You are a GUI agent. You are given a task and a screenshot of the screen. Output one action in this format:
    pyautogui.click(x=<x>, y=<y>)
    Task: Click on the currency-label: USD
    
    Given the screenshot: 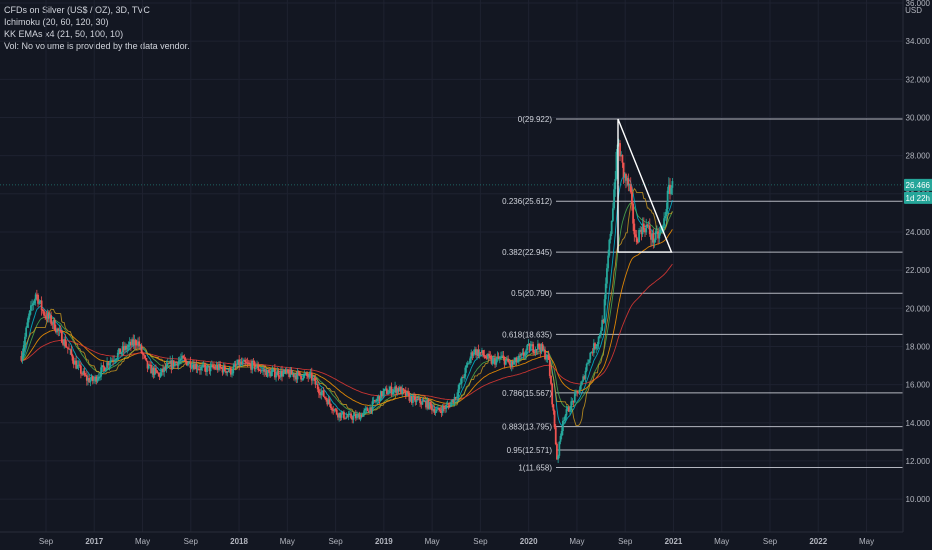 What is the action you would take?
    pyautogui.click(x=913, y=10)
    